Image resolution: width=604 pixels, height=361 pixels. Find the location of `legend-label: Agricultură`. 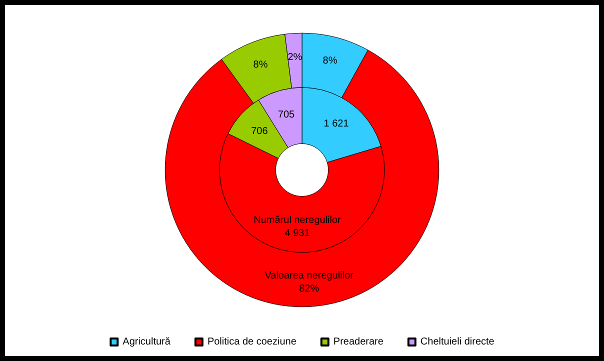

legend-label: Agricultură is located at coordinates (146, 342).